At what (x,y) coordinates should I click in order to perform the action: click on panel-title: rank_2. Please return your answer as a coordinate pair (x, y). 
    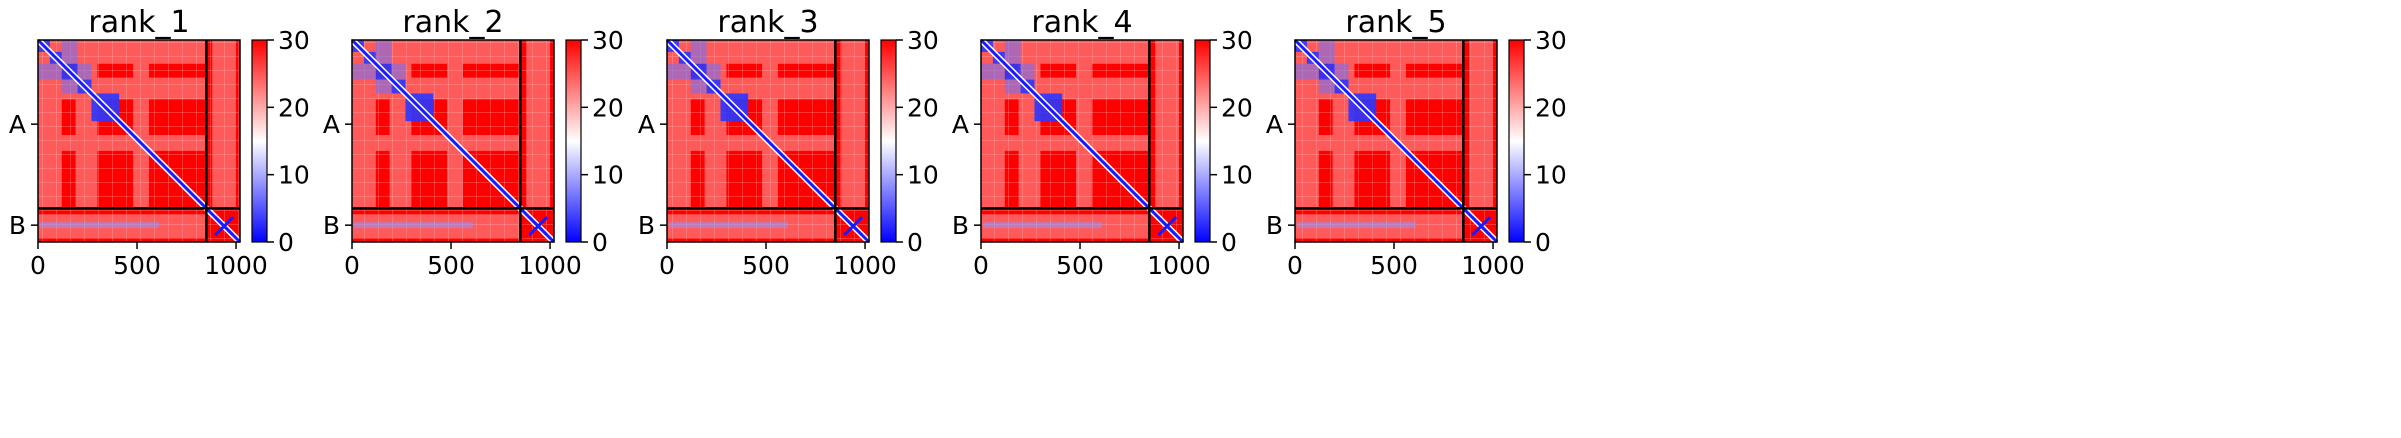
    Looking at the image, I should click on (452, 22).